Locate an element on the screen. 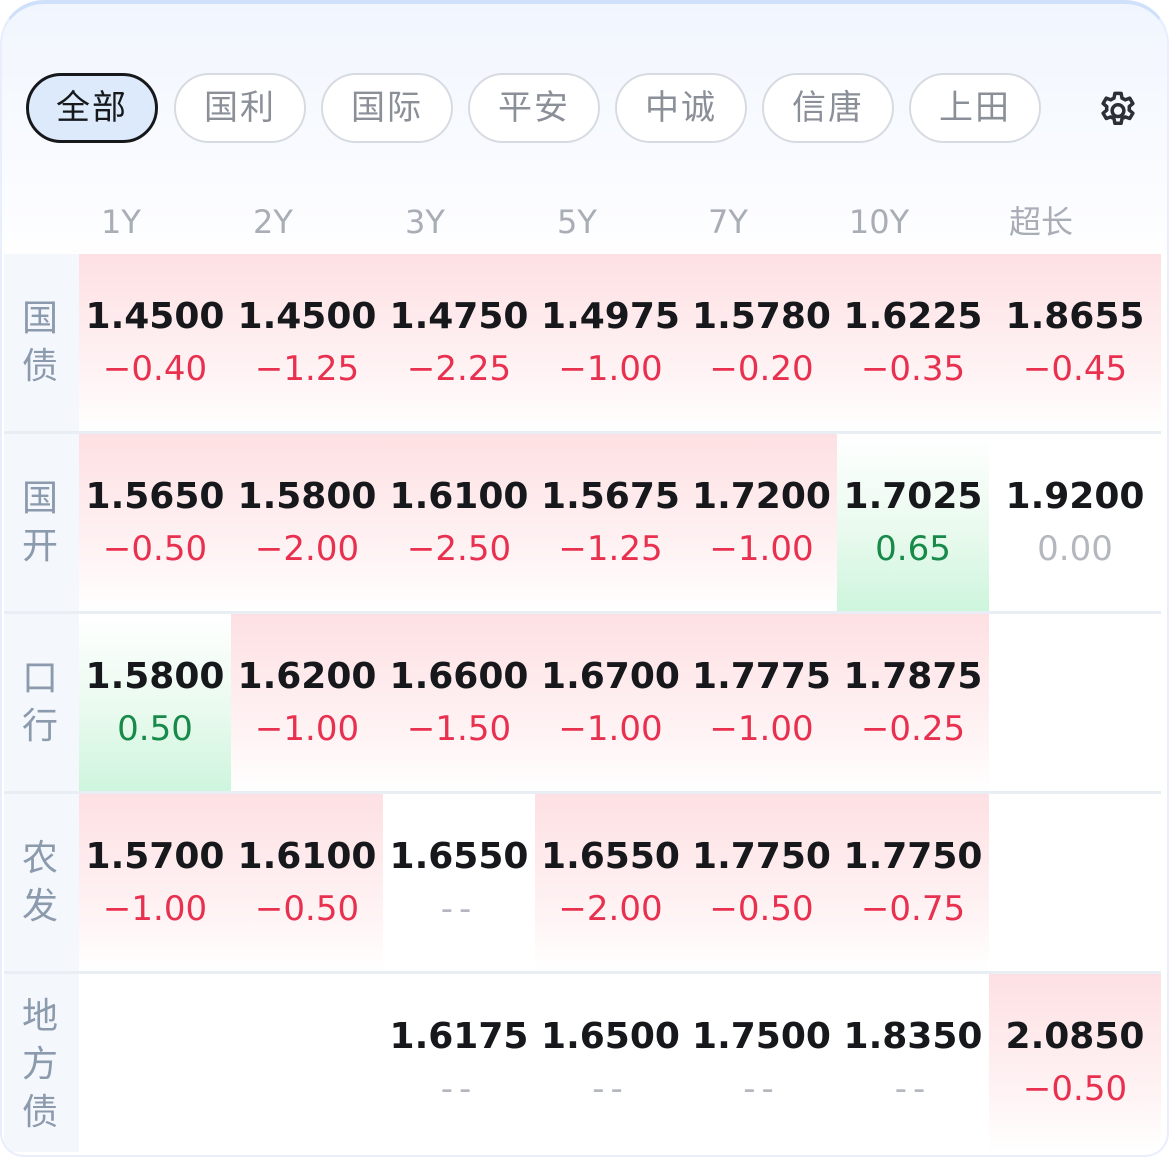 This screenshot has width=1169, height=1157. yield-cell: 1.6200 −1.00 is located at coordinates (307, 703).